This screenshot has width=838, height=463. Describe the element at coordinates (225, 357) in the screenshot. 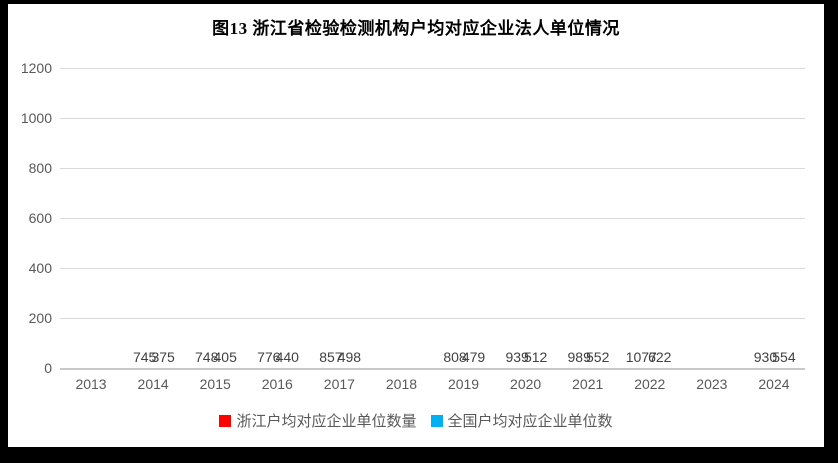

I see `bar-value-label-national-2015: 405` at that location.